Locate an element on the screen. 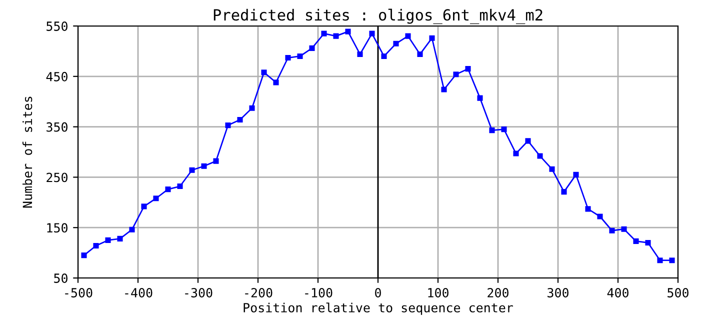 This screenshot has width=704, height=328. y-tick-label: 250 is located at coordinates (57, 177).